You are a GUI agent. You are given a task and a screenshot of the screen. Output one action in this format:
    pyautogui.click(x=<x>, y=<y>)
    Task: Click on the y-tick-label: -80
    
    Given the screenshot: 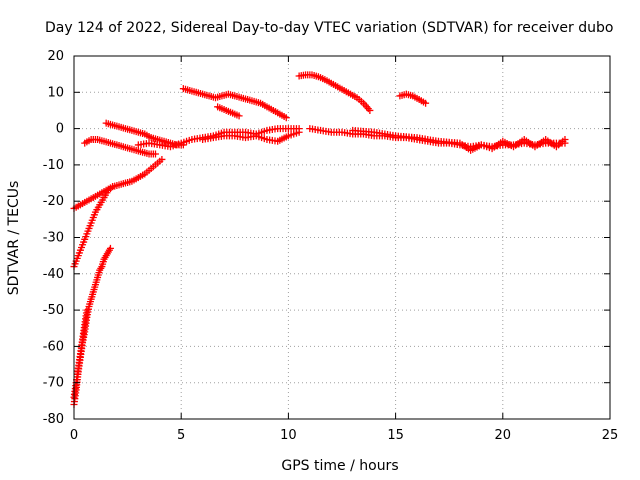 What is the action you would take?
    pyautogui.click(x=53, y=419)
    